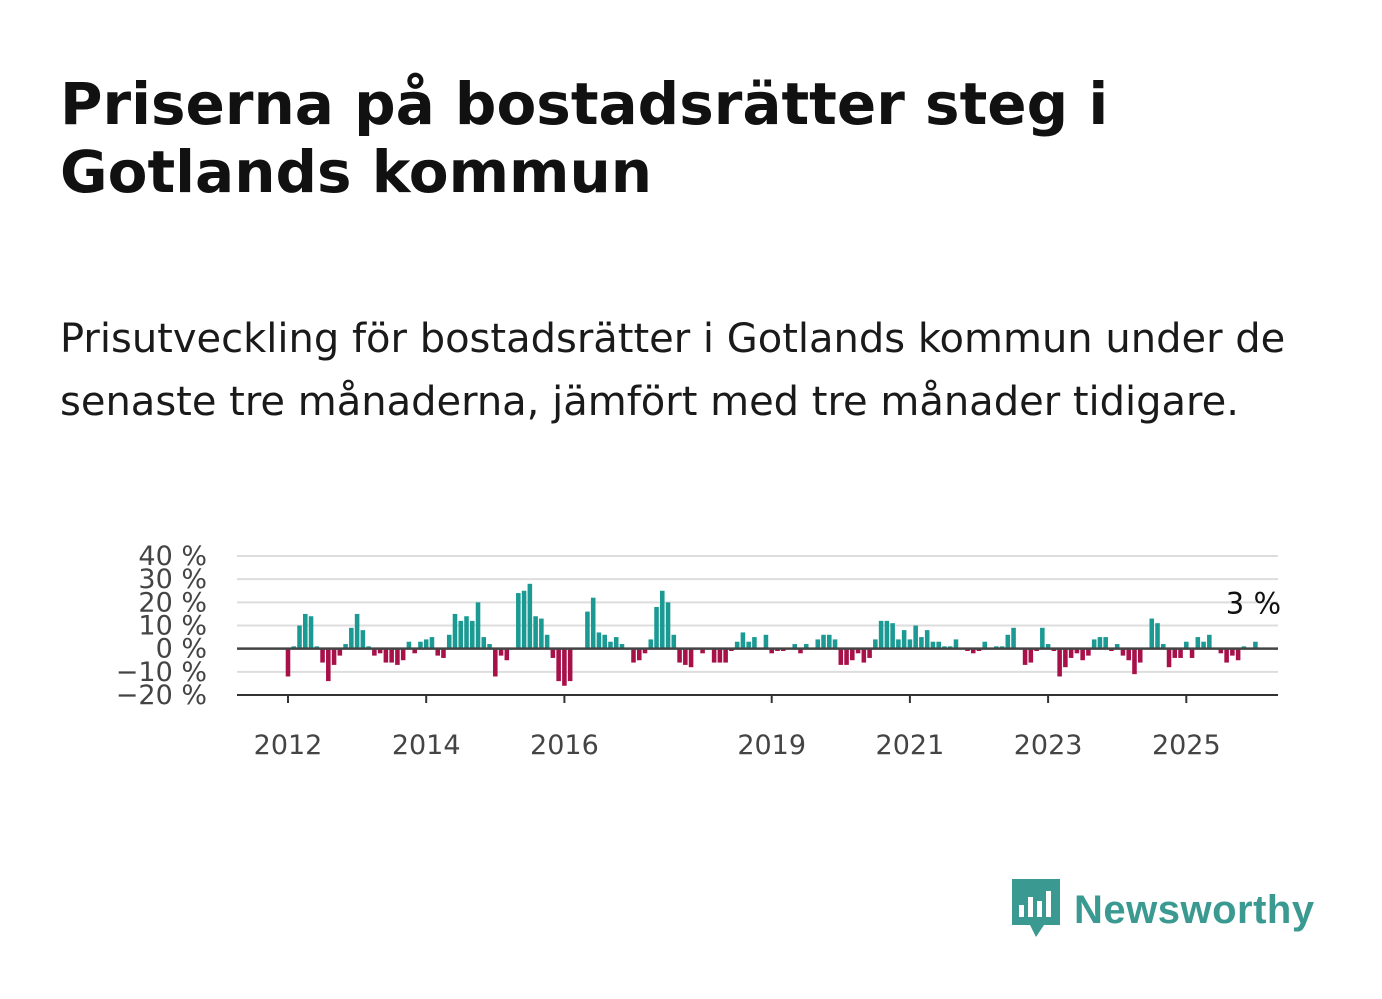  Describe the element at coordinates (172, 602) in the screenshot. I see `y-tick-label: 20 %` at that location.